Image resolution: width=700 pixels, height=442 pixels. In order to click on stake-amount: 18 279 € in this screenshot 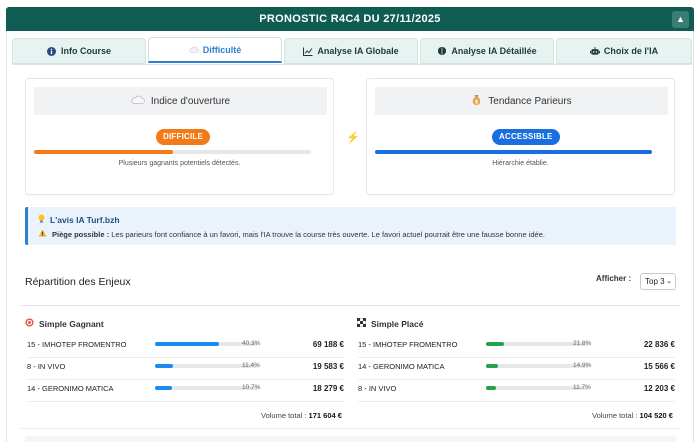, I will do `click(328, 388)`.